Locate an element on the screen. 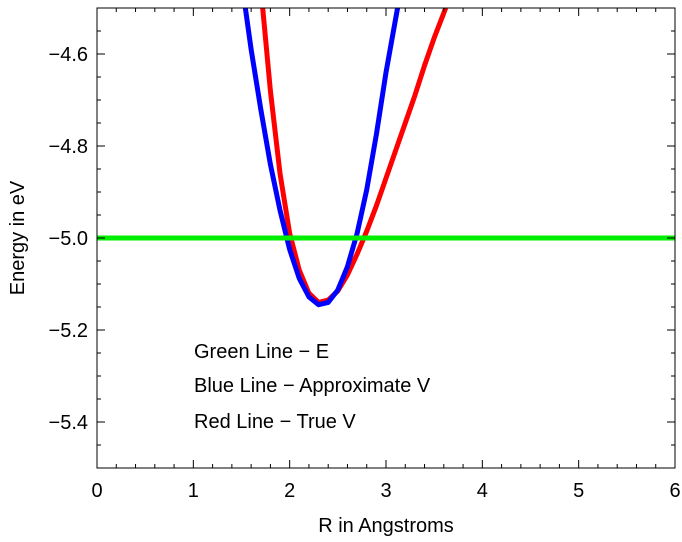 The height and width of the screenshot is (542, 682). y-tick-label: −5.0 is located at coordinates (68, 239).